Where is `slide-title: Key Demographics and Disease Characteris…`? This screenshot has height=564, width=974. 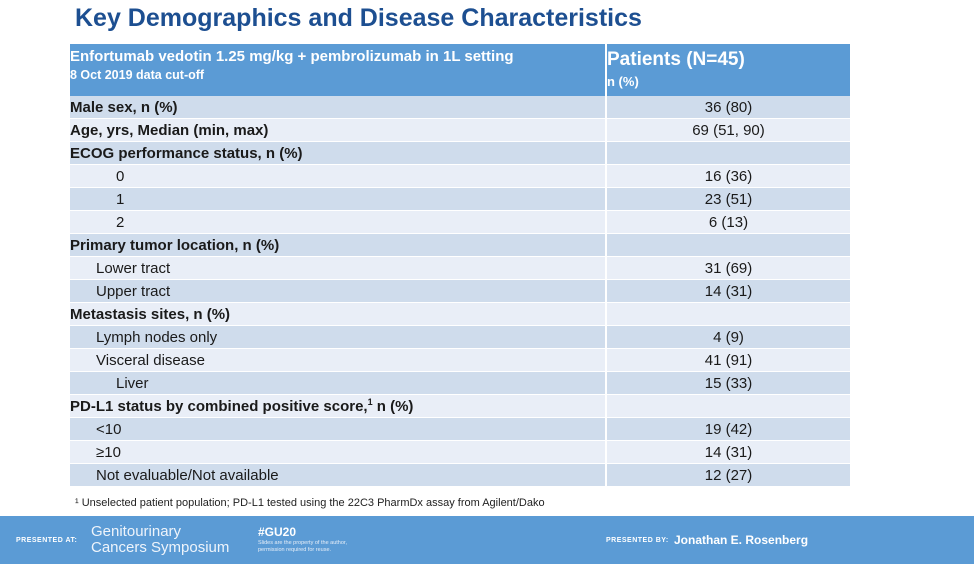 slide-title: Key Demographics and Disease Characteris… is located at coordinates (358, 18).